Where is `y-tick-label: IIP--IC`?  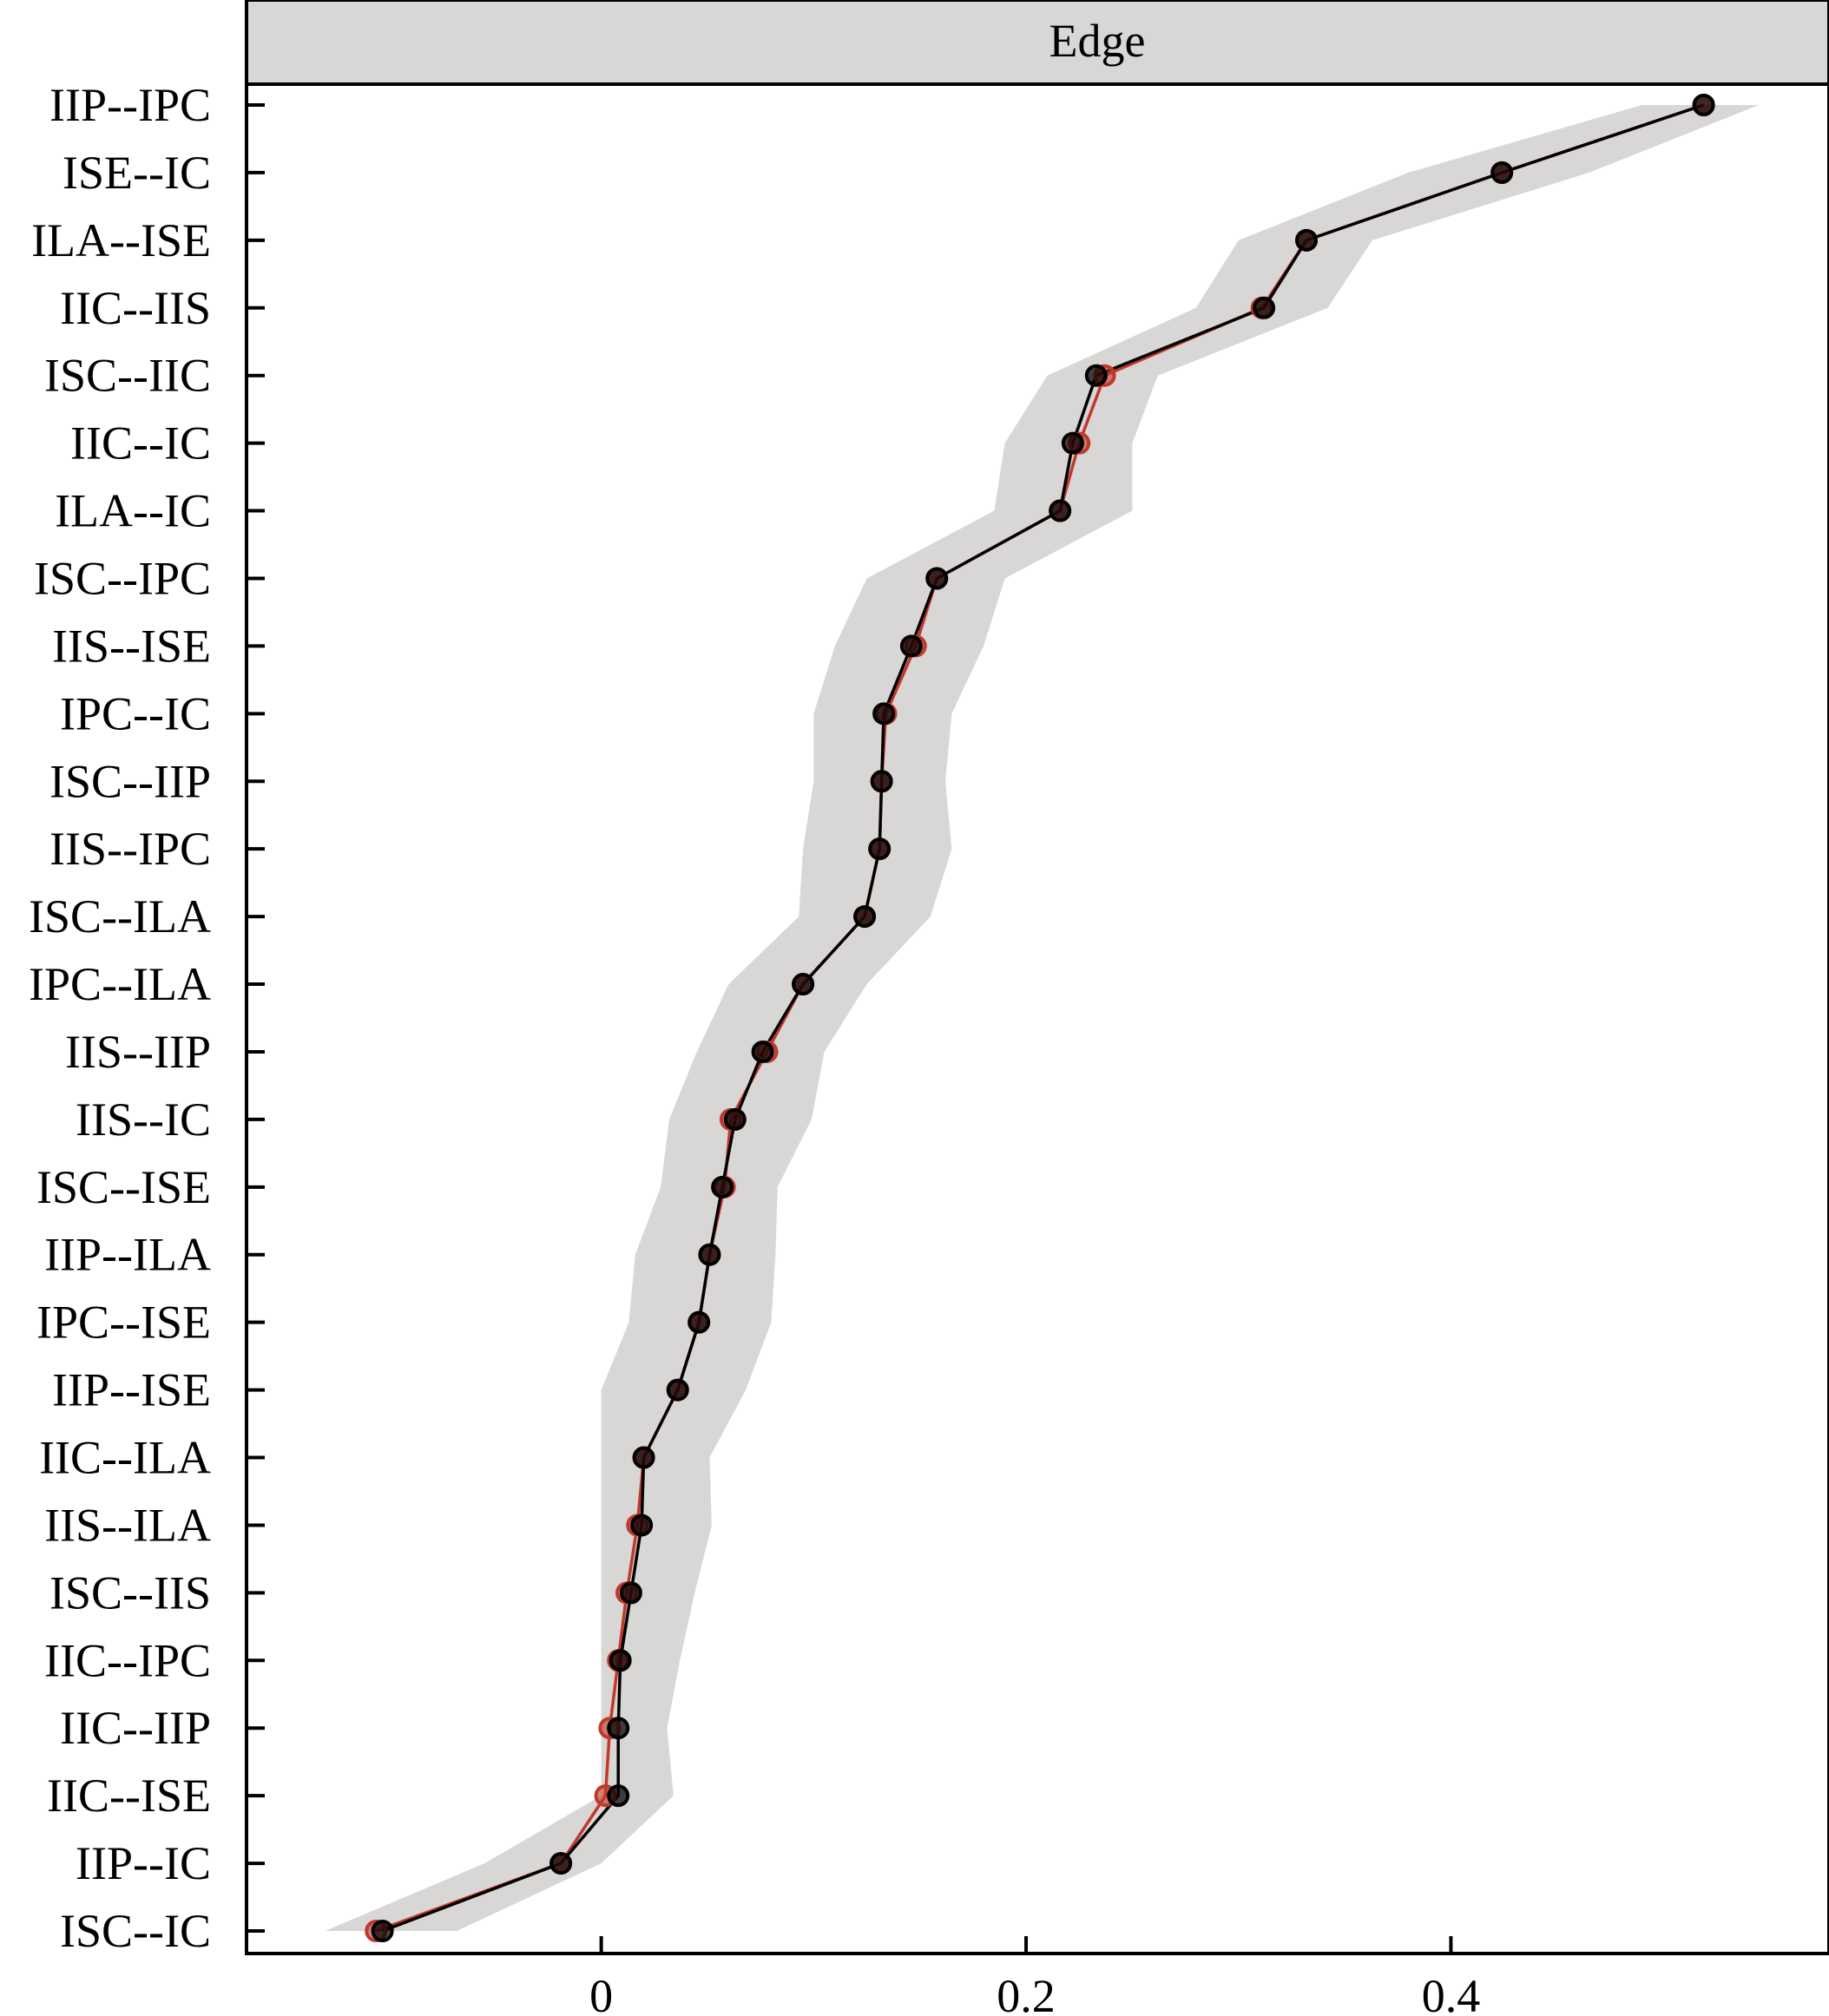
y-tick-label: IIP--IC is located at coordinates (143, 1863).